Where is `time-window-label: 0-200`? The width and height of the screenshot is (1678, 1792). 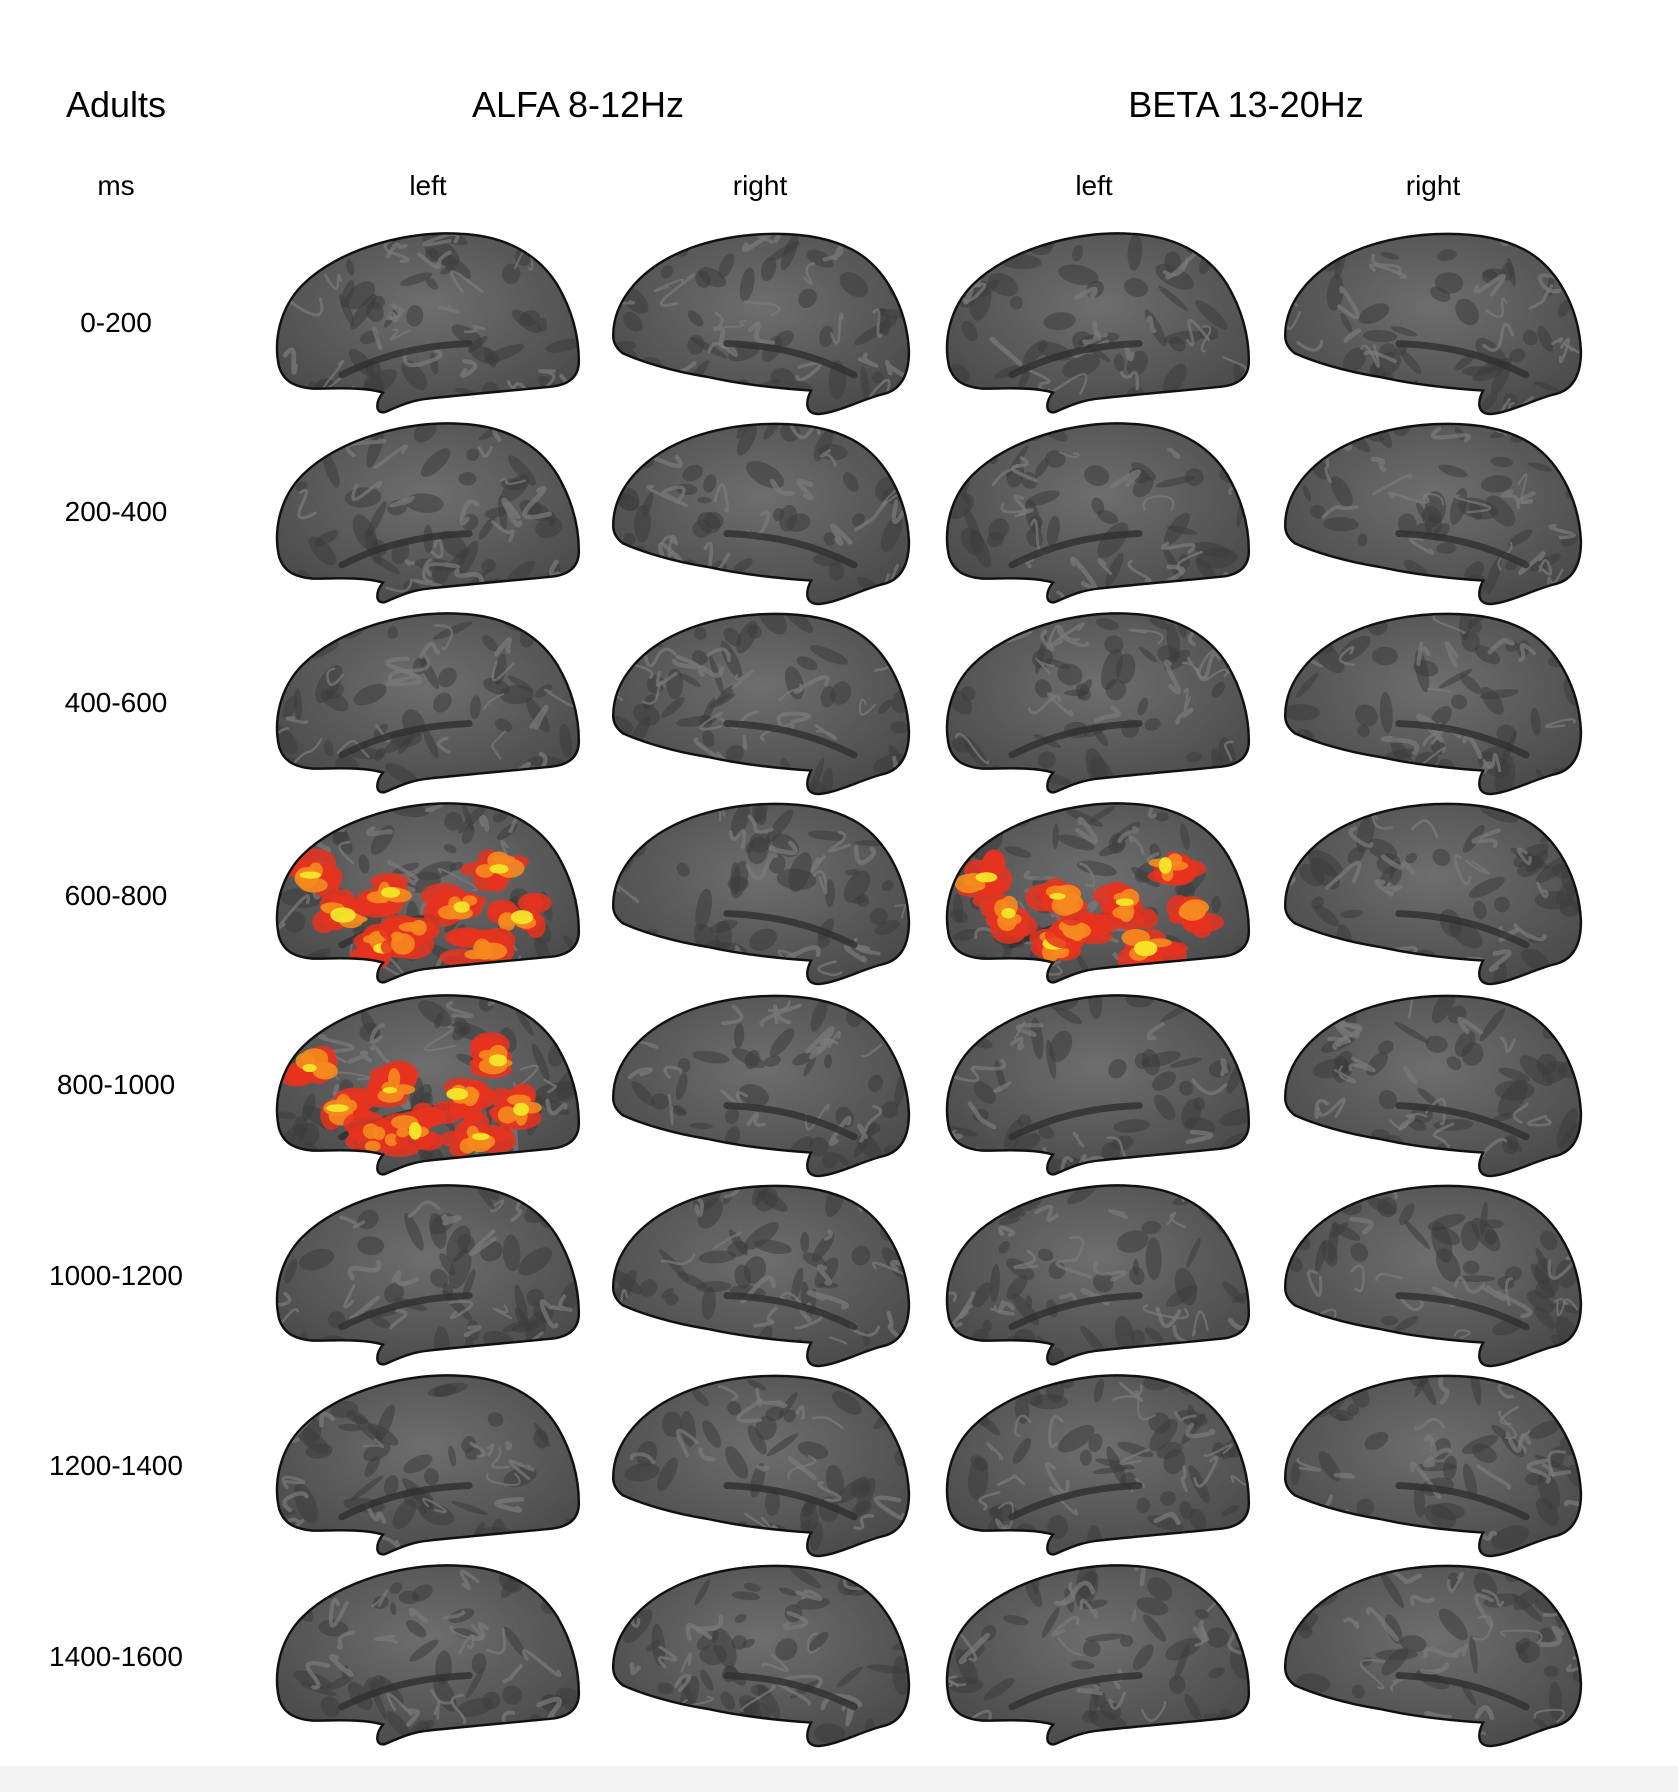 time-window-label: 0-200 is located at coordinates (116, 322).